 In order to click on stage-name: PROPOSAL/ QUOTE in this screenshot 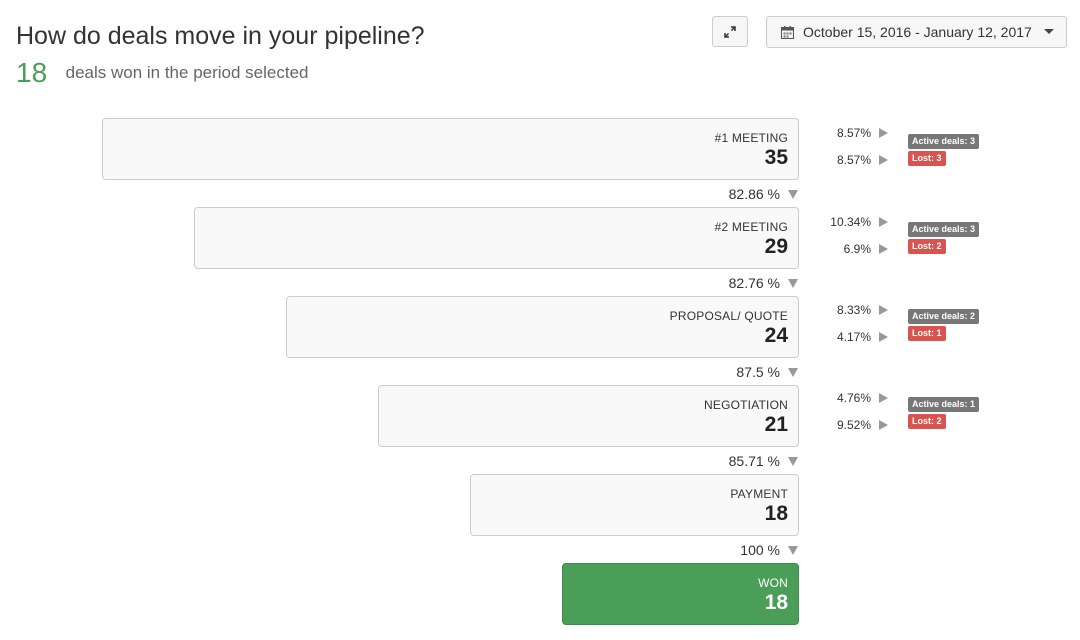, I will do `click(728, 316)`.